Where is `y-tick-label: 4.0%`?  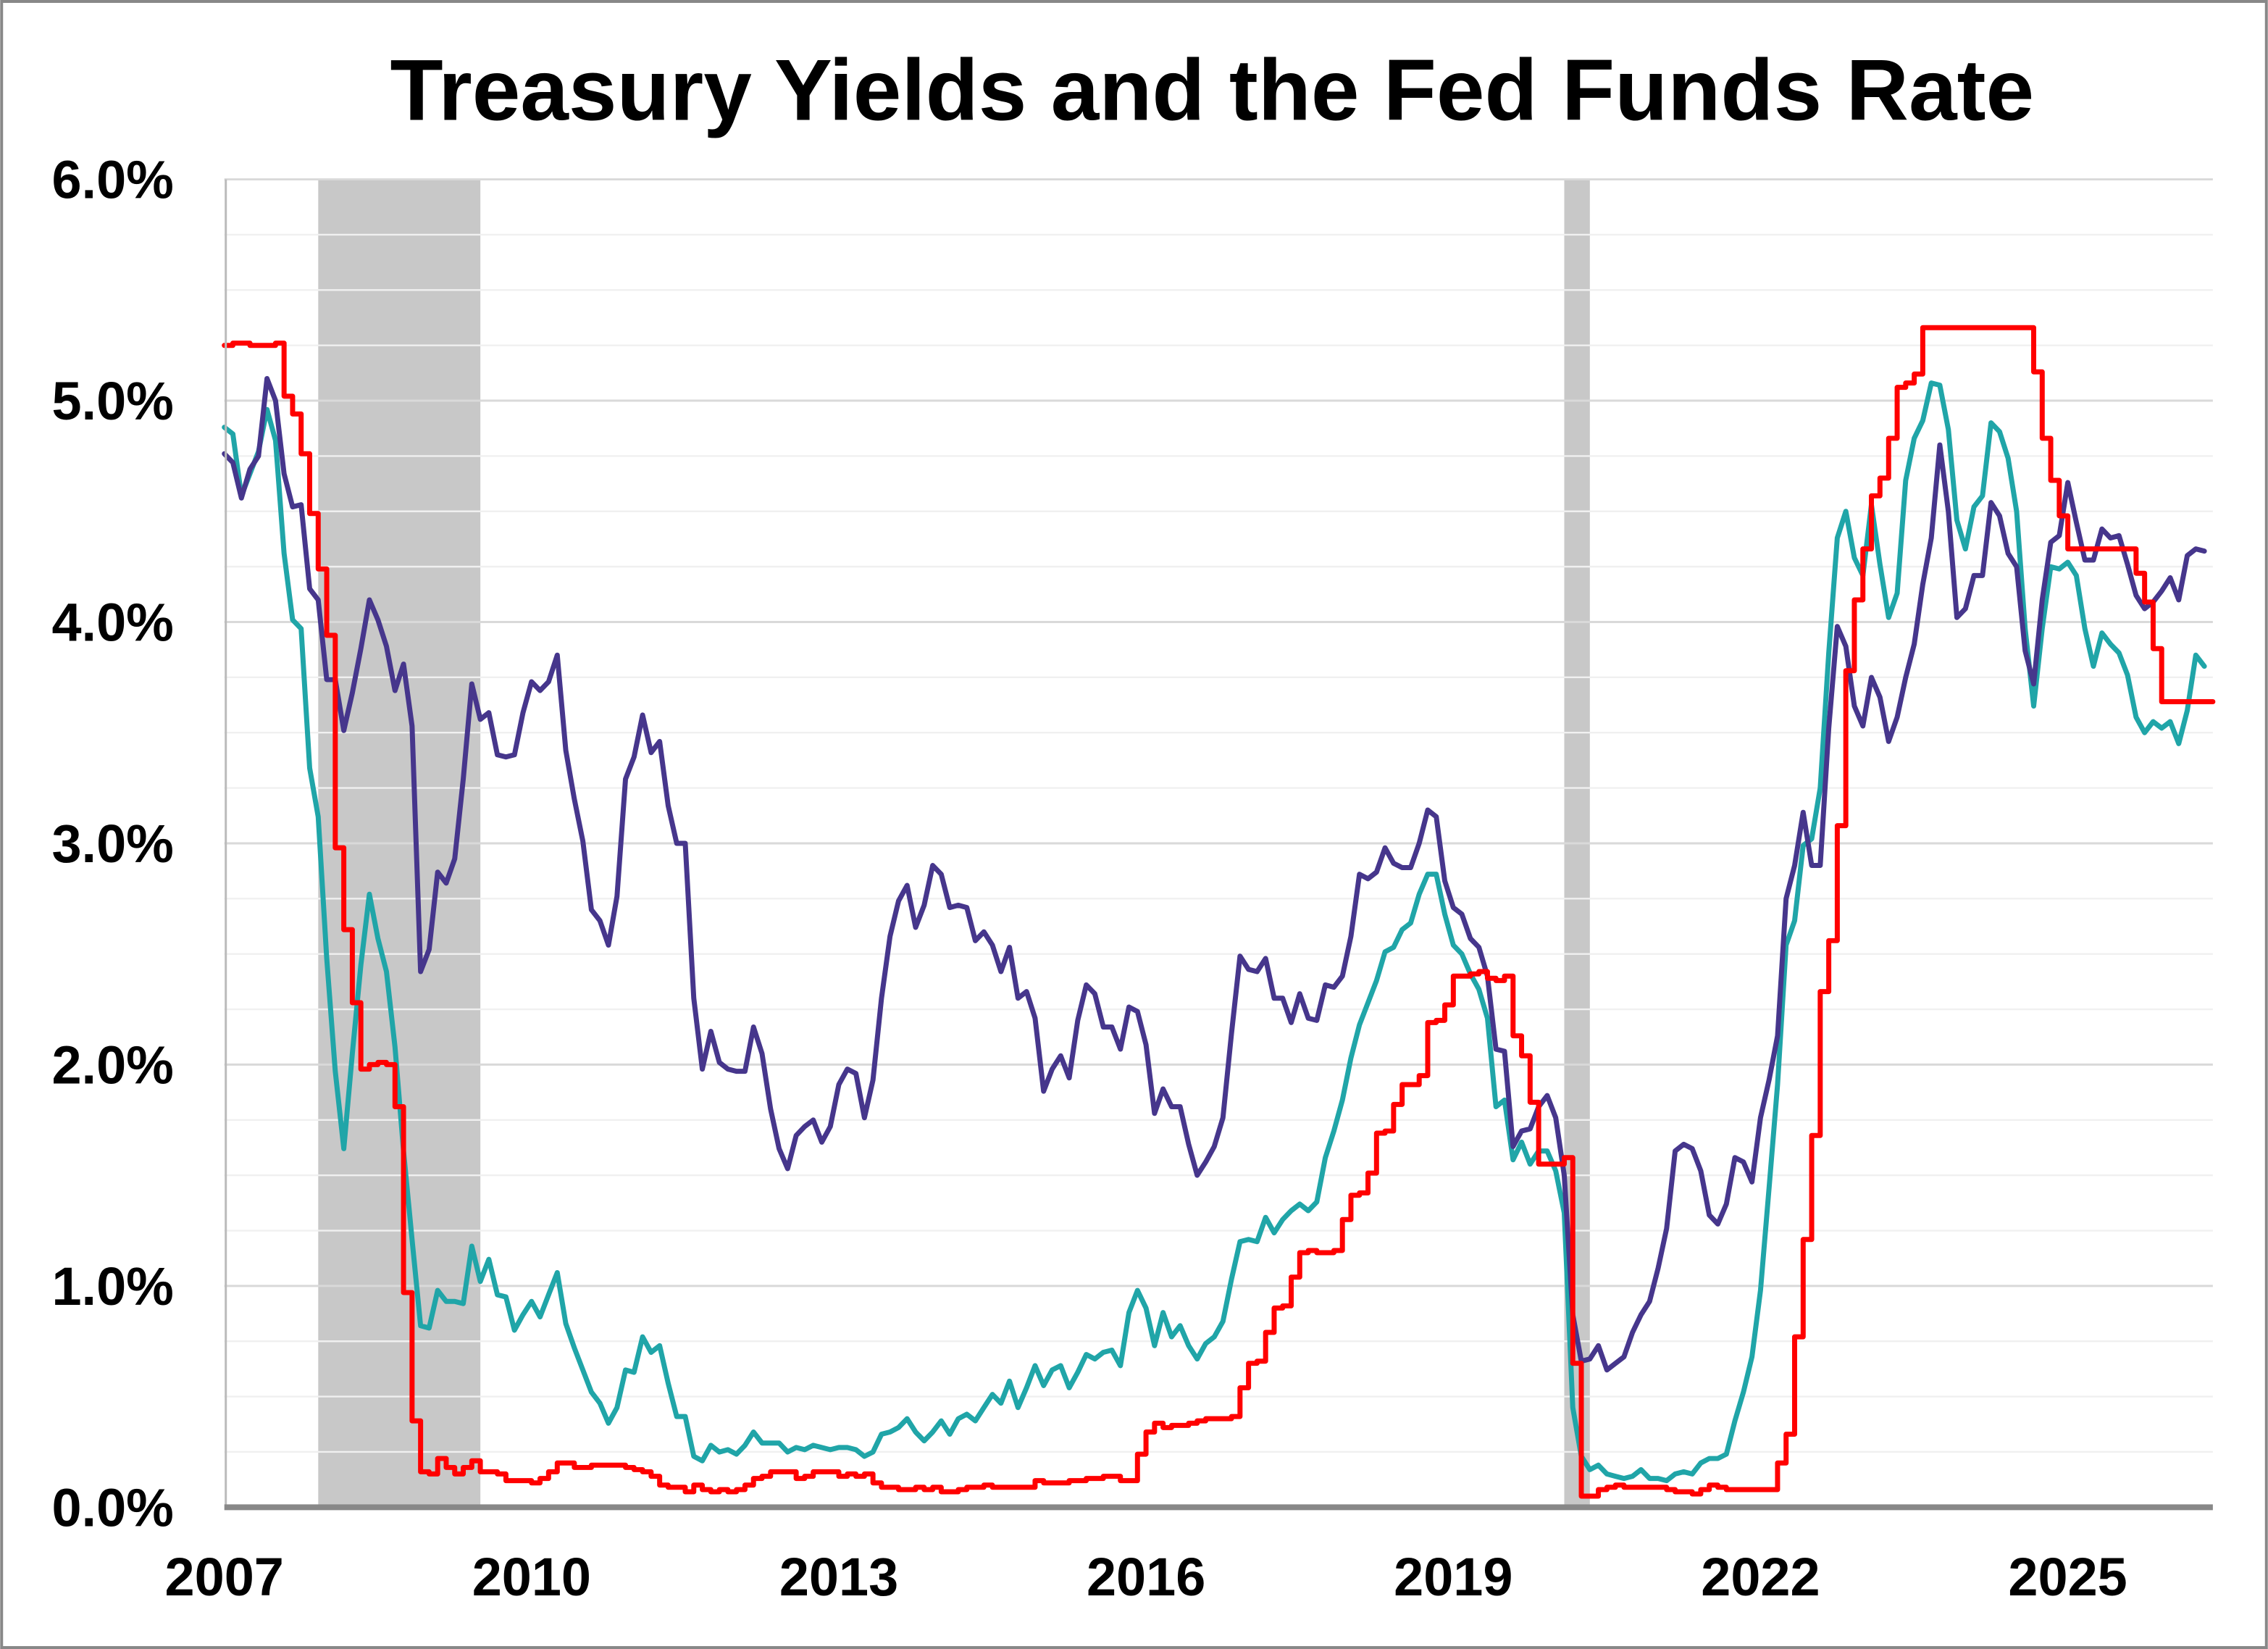
y-tick-label: 4.0% is located at coordinates (112, 622).